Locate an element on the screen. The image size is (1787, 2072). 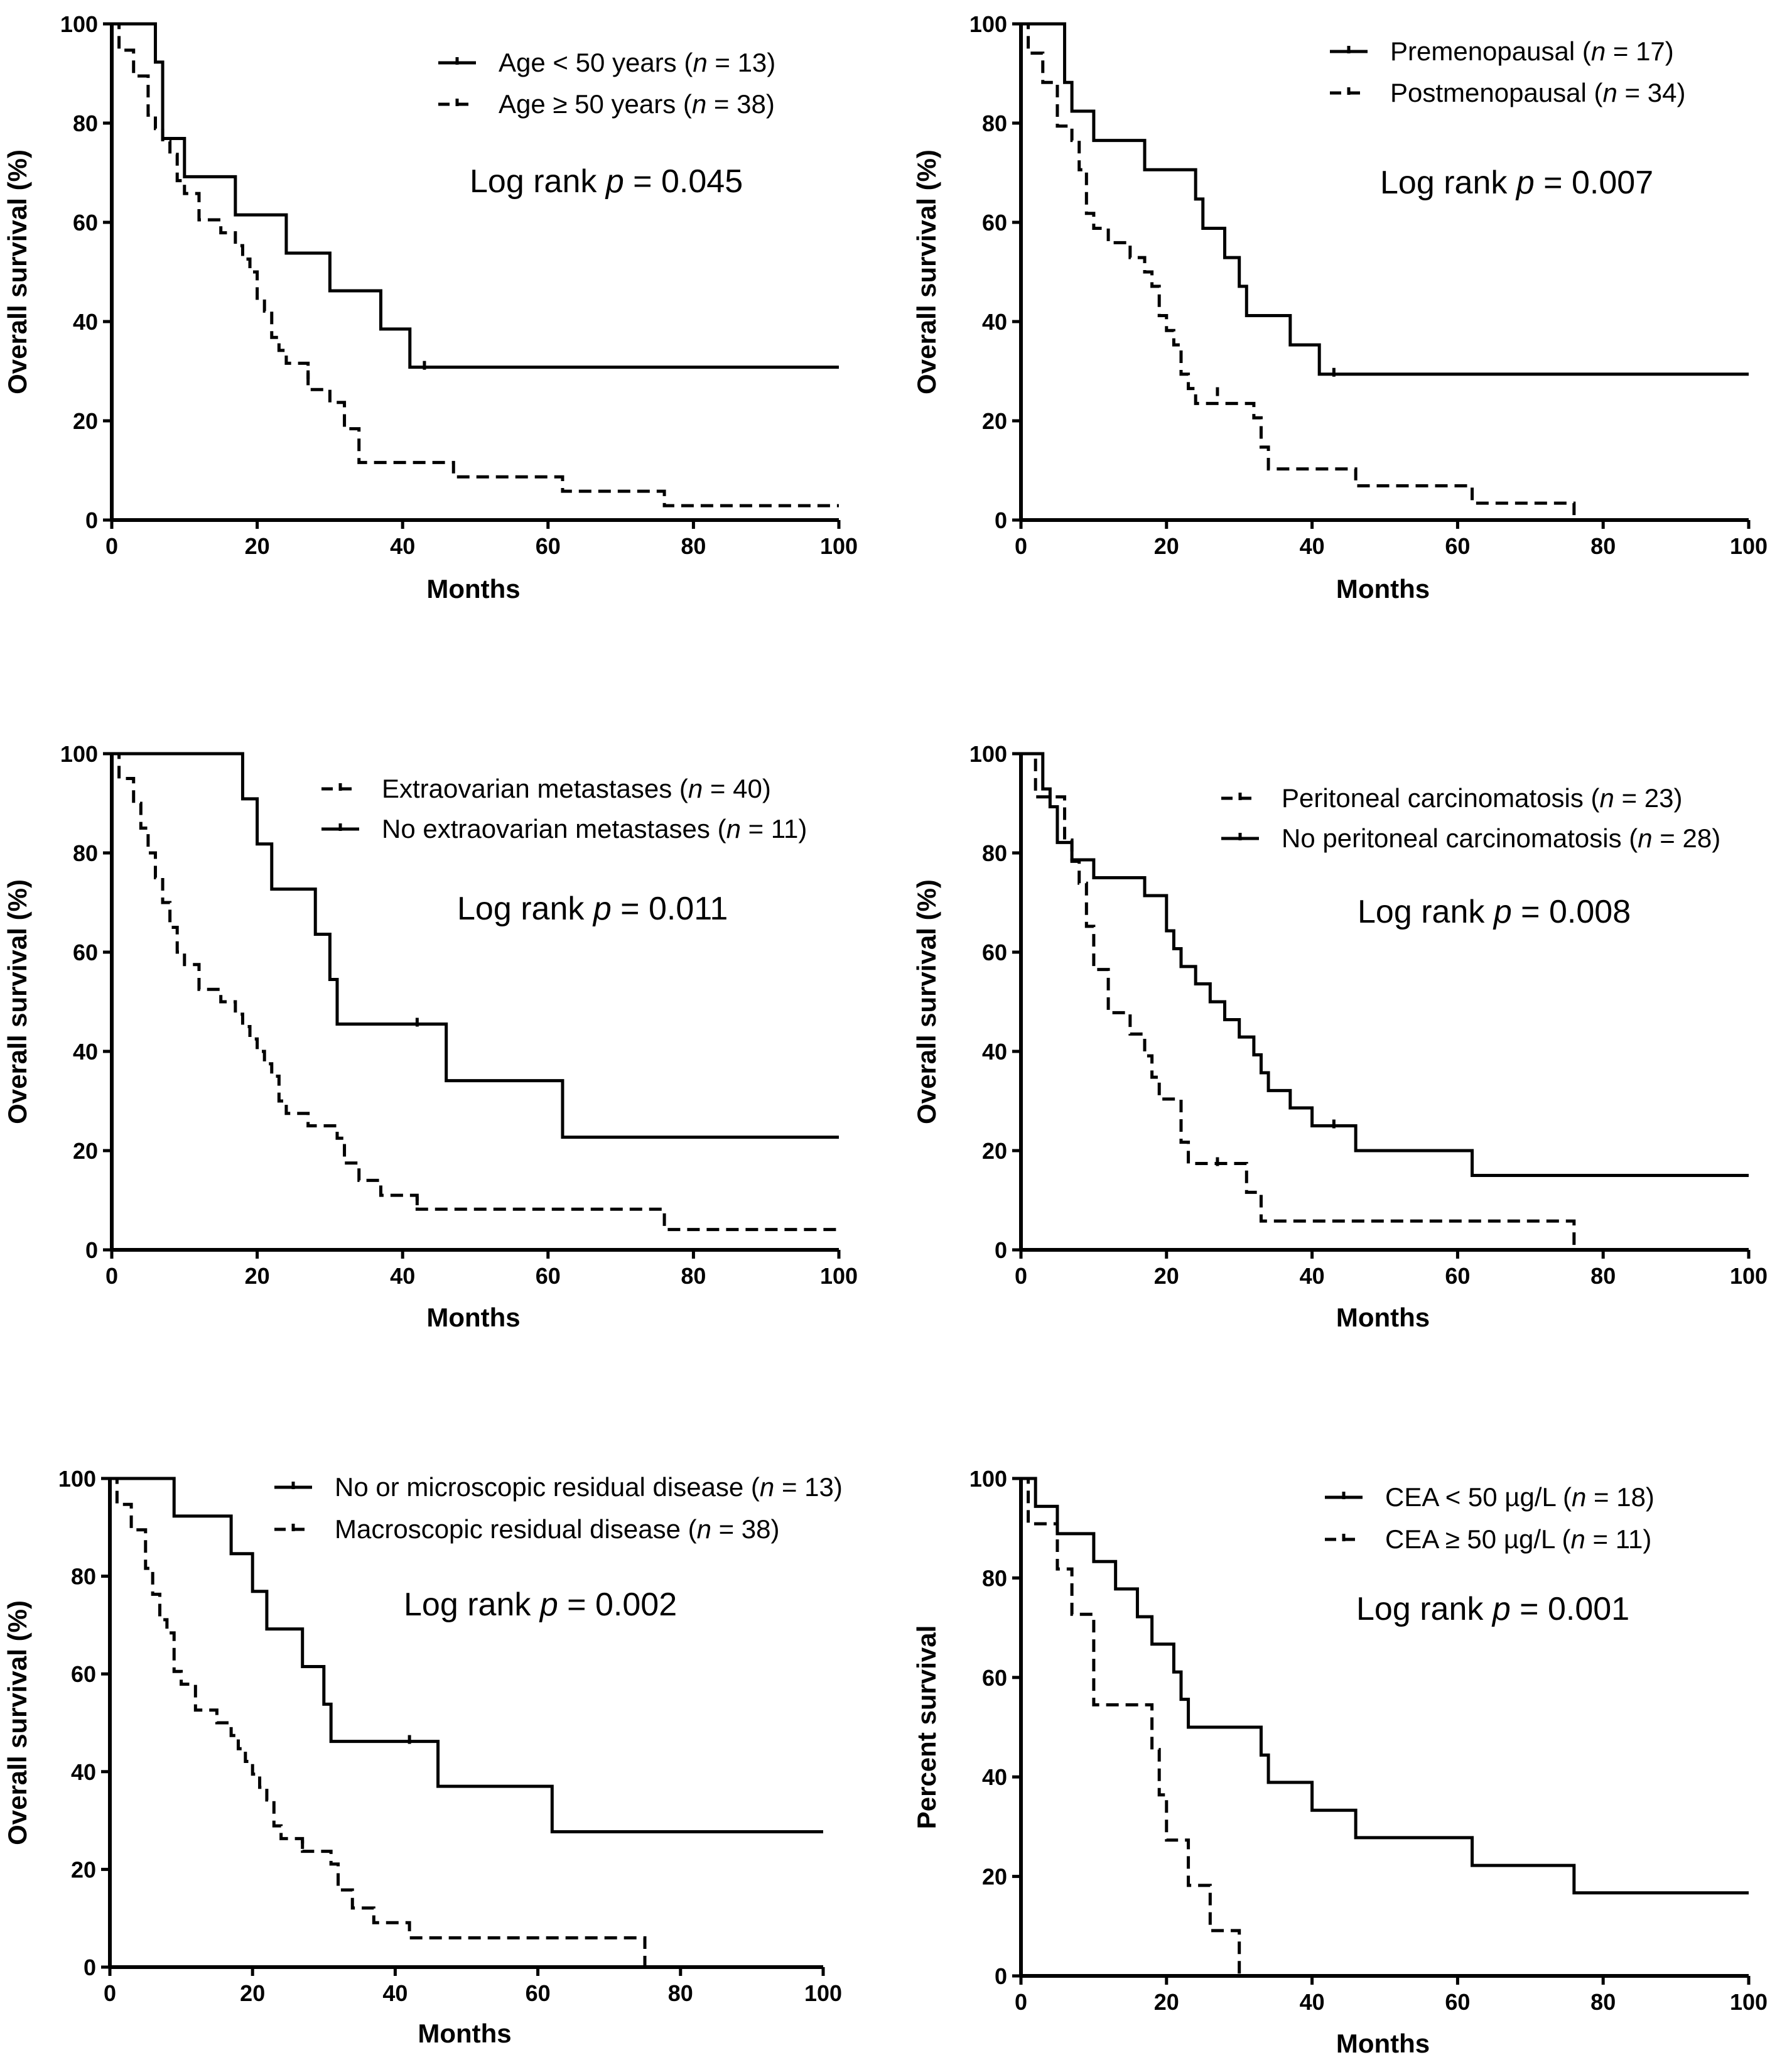
legend-n-value: = 38) is located at coordinates (745, 1529).